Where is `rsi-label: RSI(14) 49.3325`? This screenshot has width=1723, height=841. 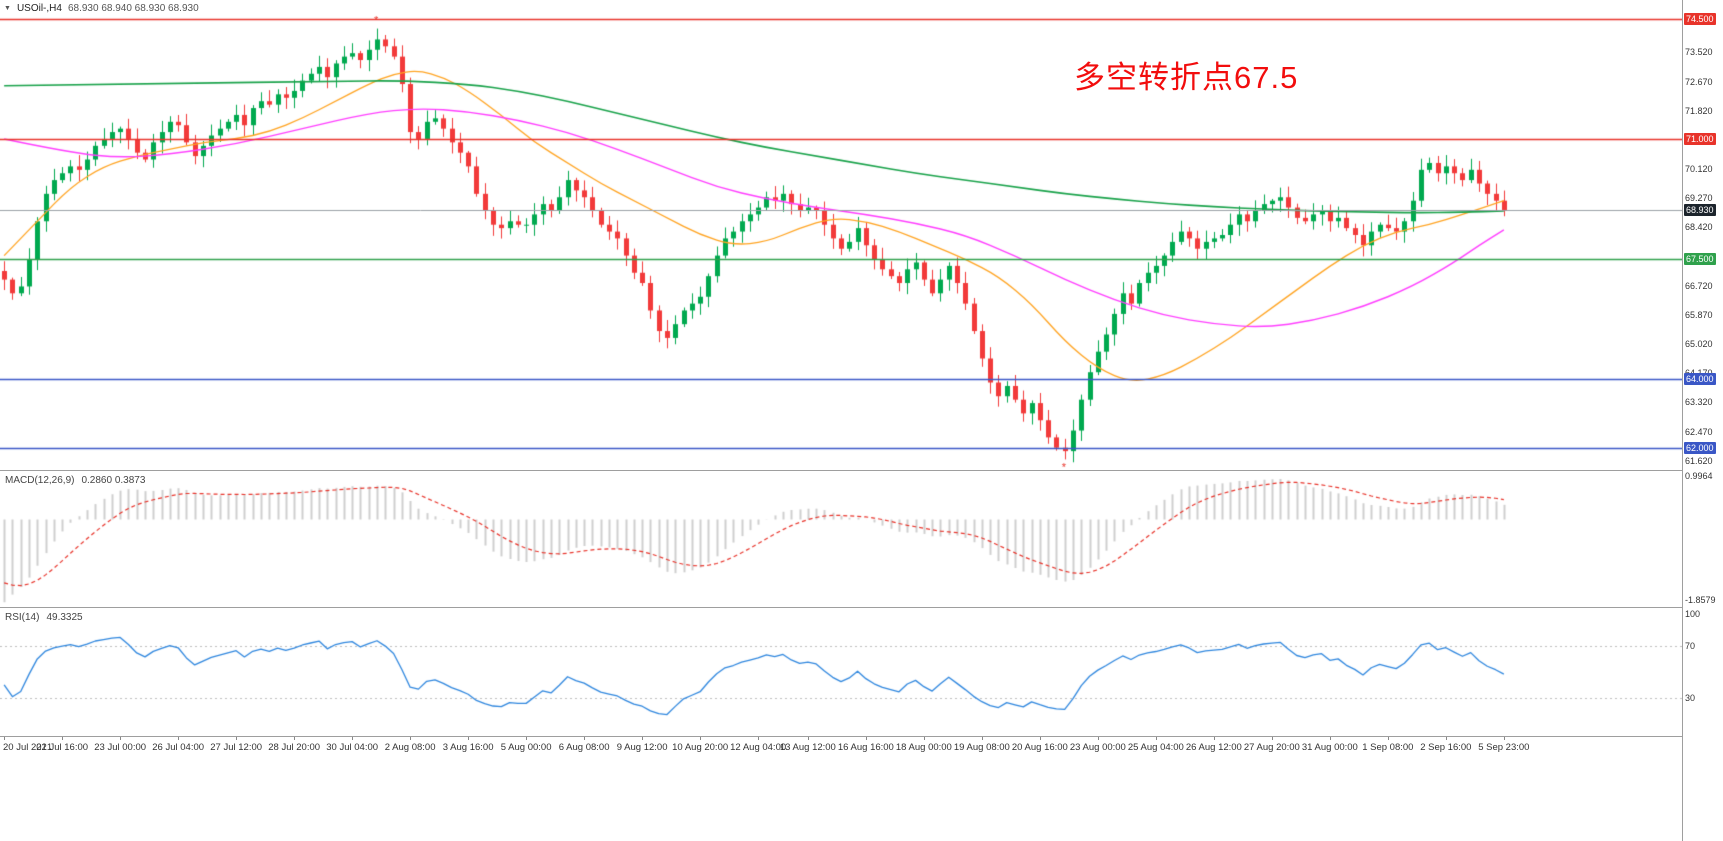 rsi-label: RSI(14) 49.3325 is located at coordinates (44, 617).